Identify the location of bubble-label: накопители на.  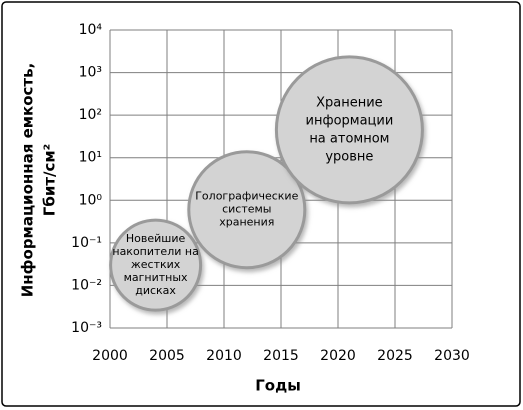
(155, 251).